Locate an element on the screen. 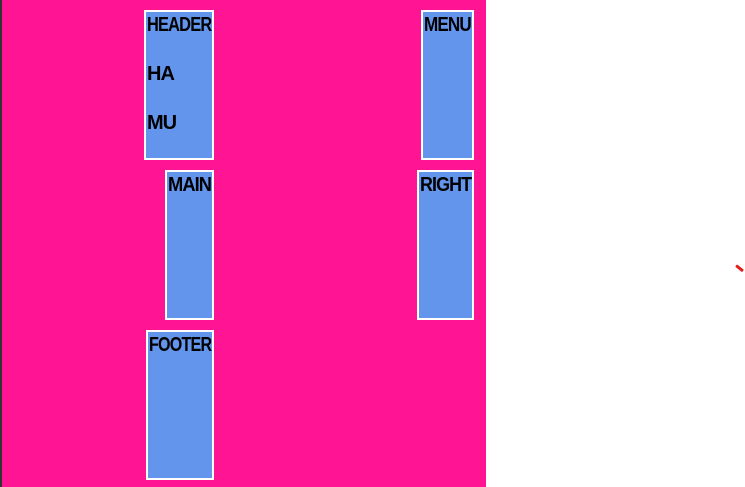 This screenshot has height=487, width=745. mouse-cursor-icon is located at coordinates (740, 268).